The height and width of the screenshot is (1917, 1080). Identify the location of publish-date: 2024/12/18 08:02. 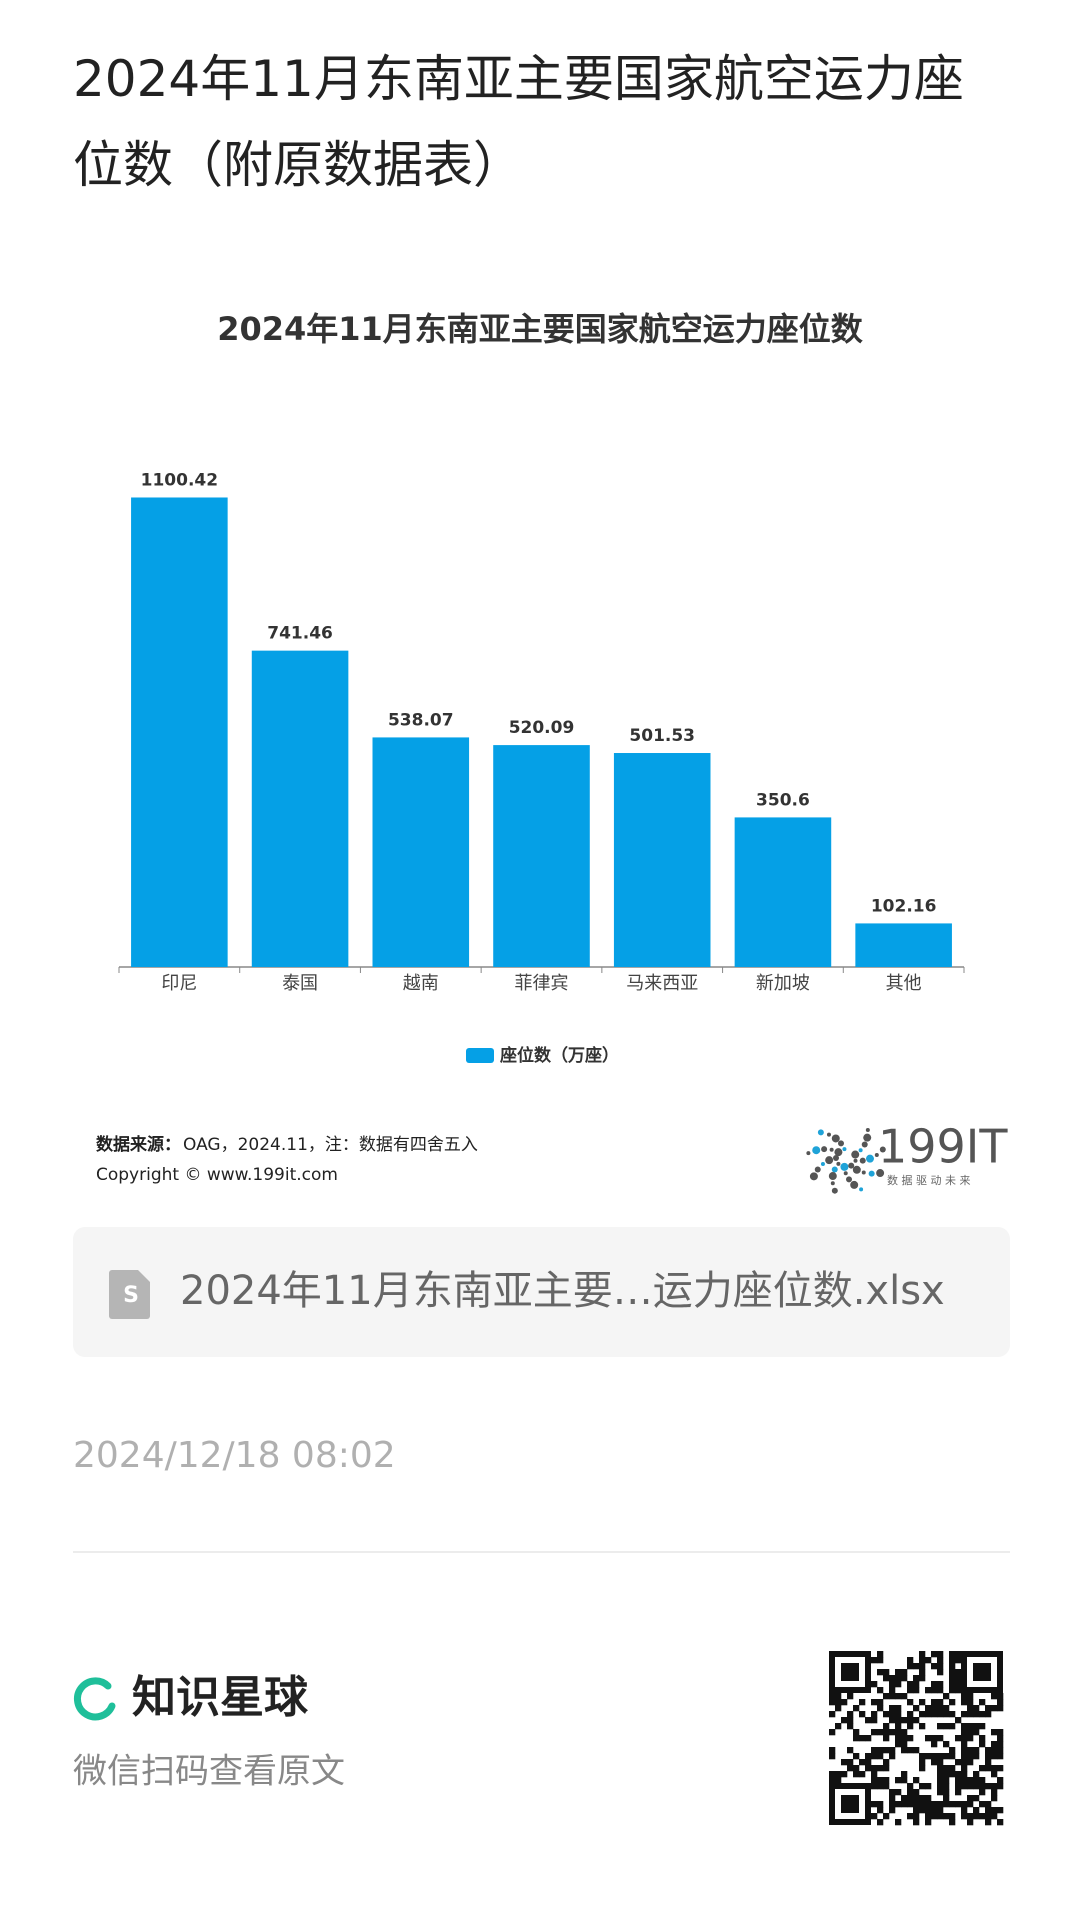
(234, 1455).